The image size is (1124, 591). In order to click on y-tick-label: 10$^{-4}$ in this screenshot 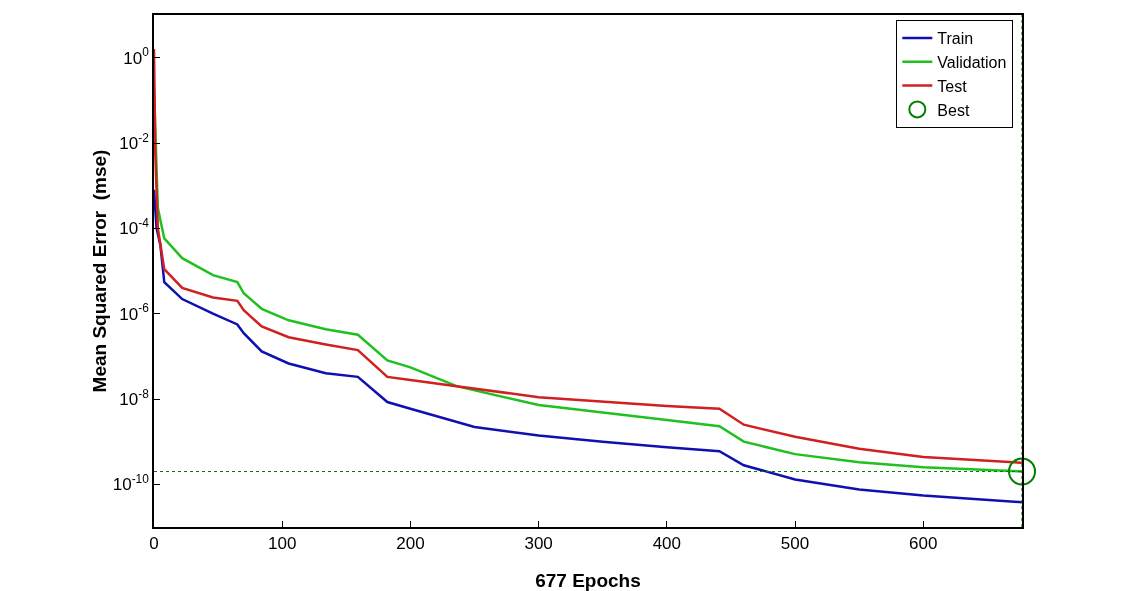, I will do `click(134, 227)`.